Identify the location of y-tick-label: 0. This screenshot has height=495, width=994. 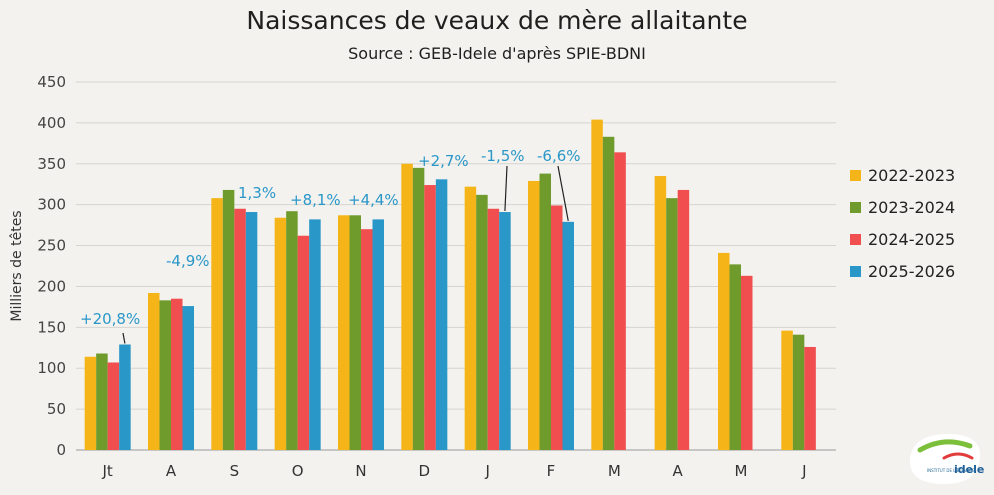
(61, 450).